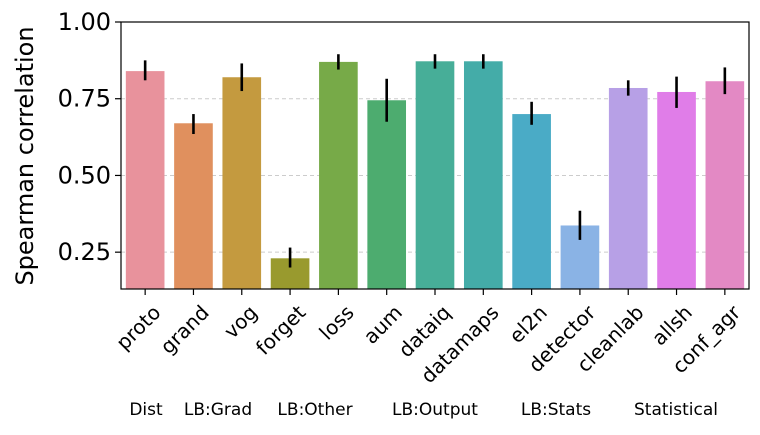 This screenshot has width=760, height=435. What do you see at coordinates (146, 410) in the screenshot?
I see `group-label-dist: Dist` at bounding box center [146, 410].